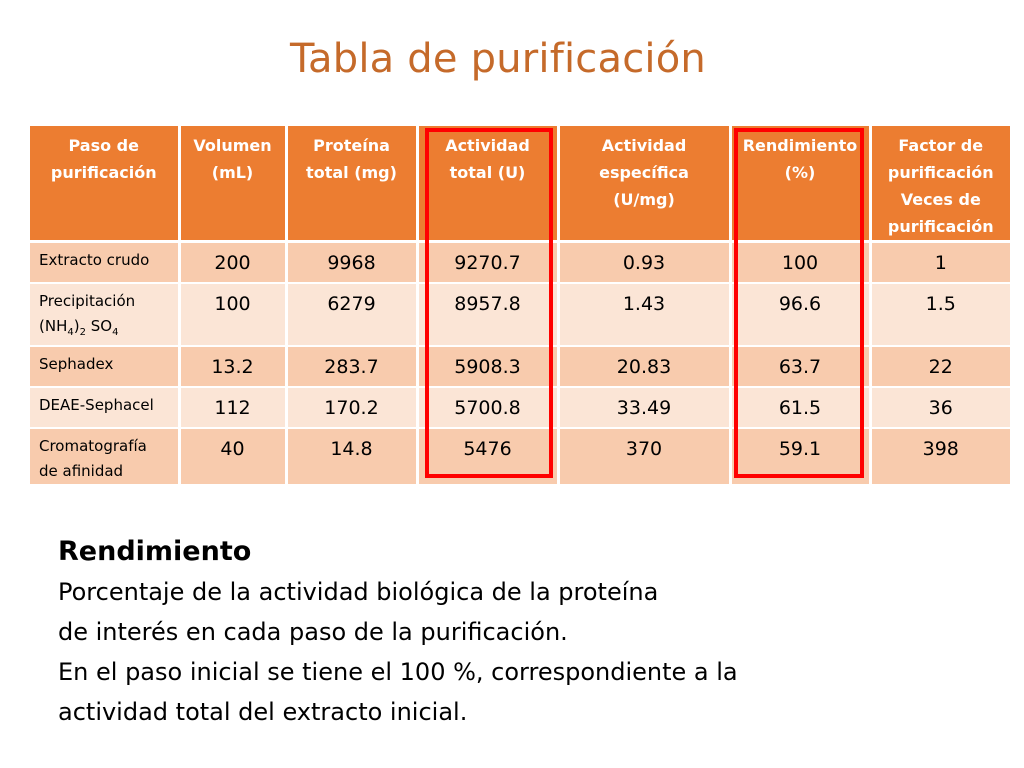 The width and height of the screenshot is (1024, 768). Describe the element at coordinates (645, 314) in the screenshot. I see `table-cell: 1.43` at that location.